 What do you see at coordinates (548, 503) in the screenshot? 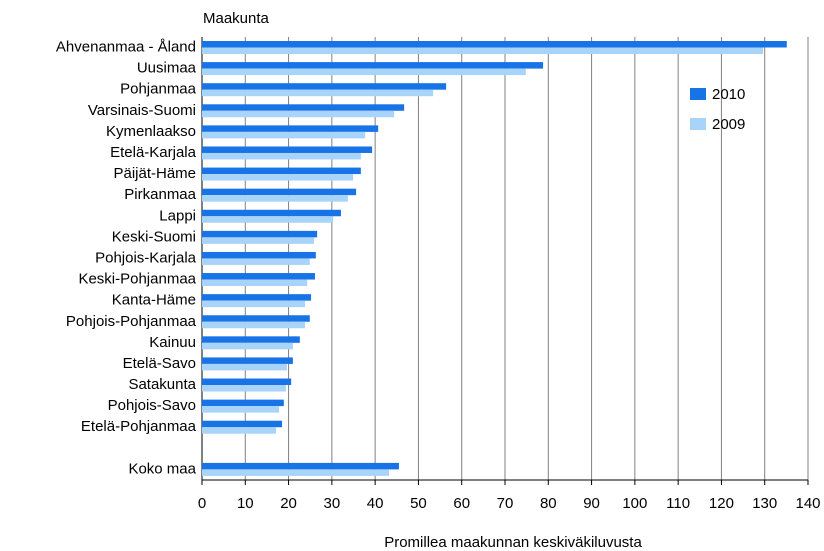
I see `x-tick-label: 80` at bounding box center [548, 503].